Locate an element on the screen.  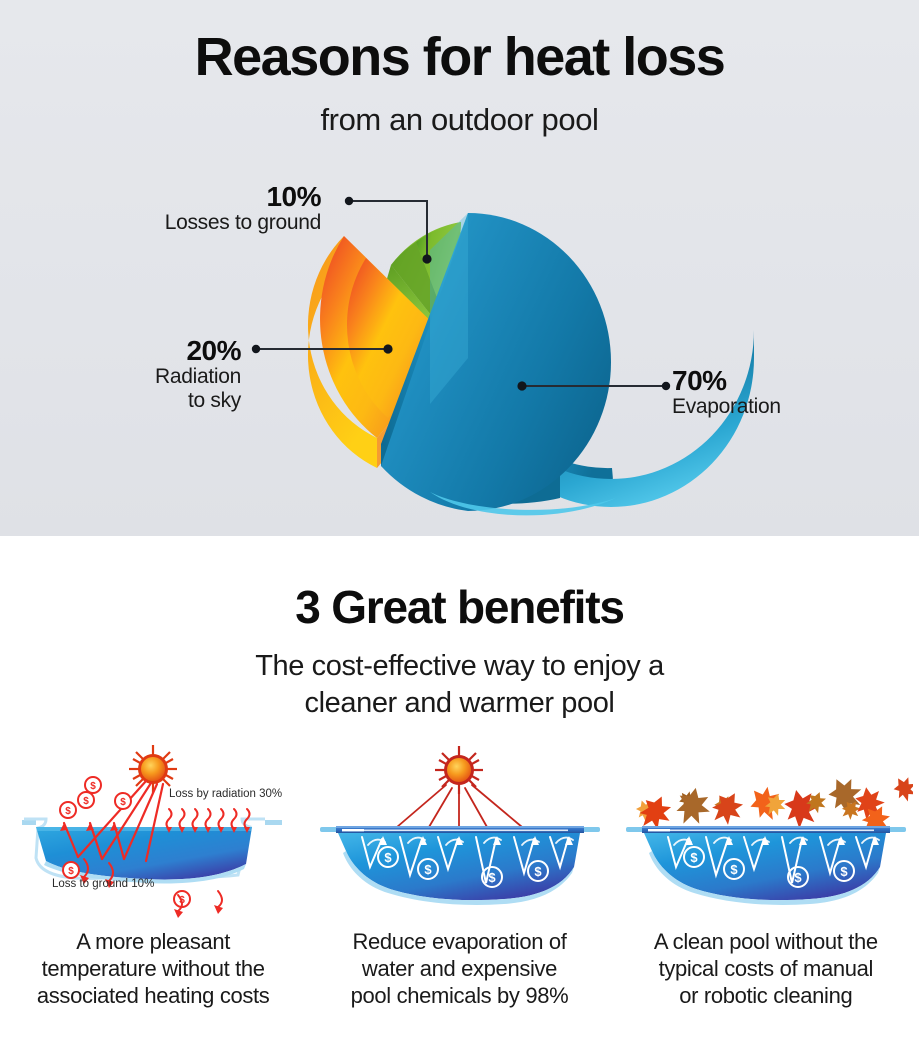
uncovered-pool-heat-loss-illustration: $ $ $ $ $ $ is located at coordinates (153, 831).